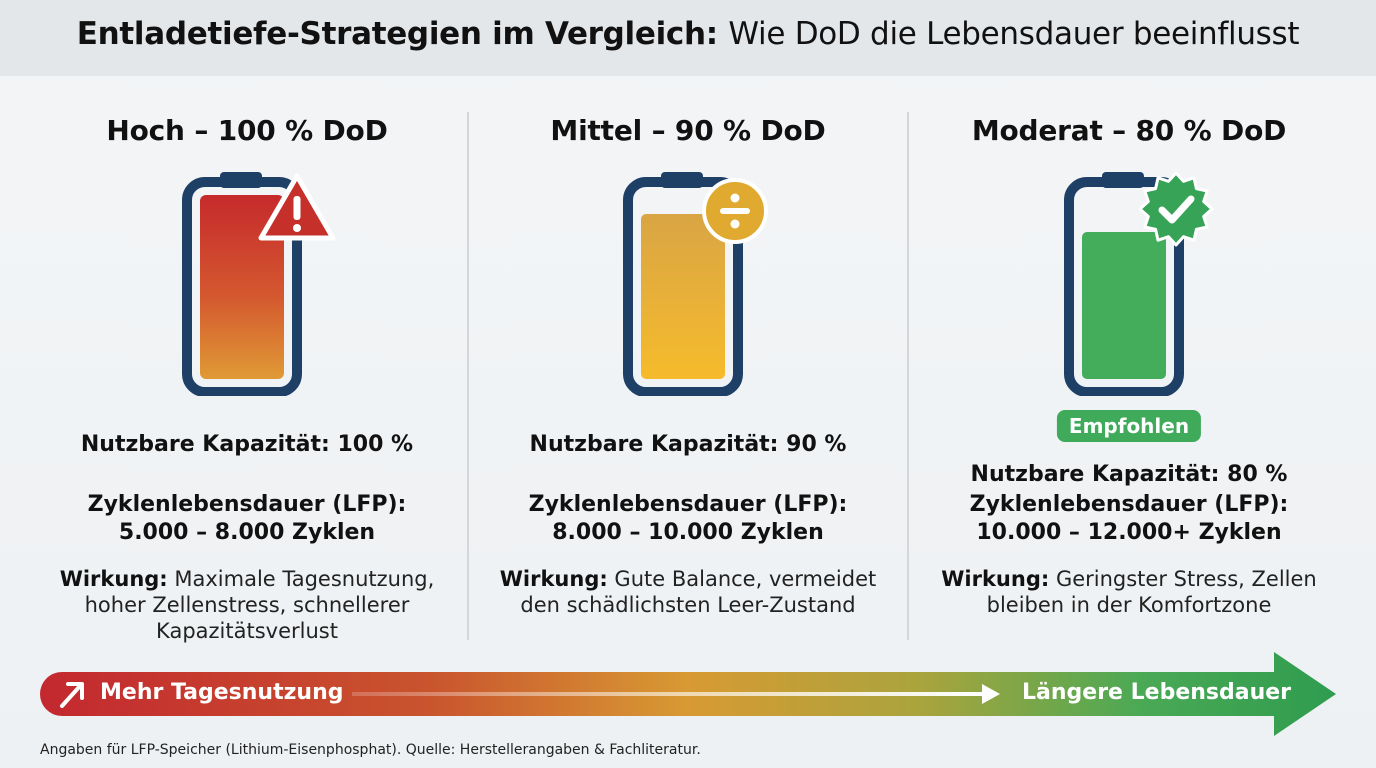 The height and width of the screenshot is (768, 1376). Describe the element at coordinates (688, 532) in the screenshot. I see `cycles-value: 8.000 – 10.000 Zyklen` at that location.